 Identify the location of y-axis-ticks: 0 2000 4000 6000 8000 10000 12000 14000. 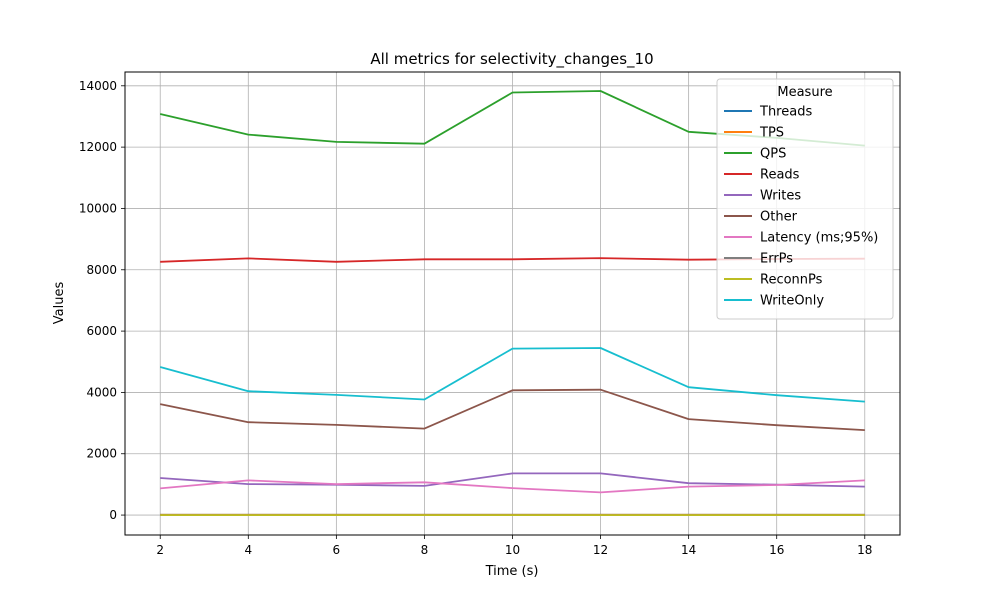
(102, 300).